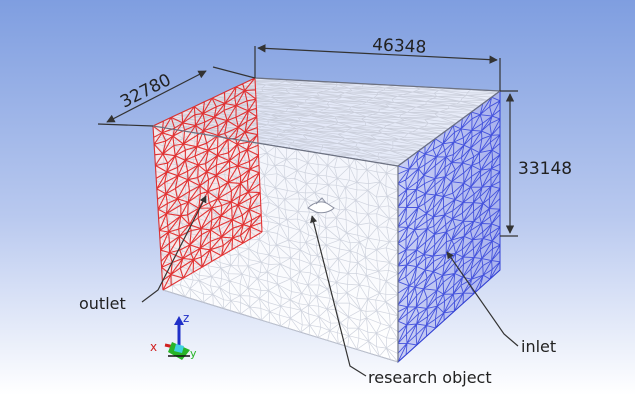  Describe the element at coordinates (430, 377) in the screenshot. I see `research-object-label: research object` at that location.